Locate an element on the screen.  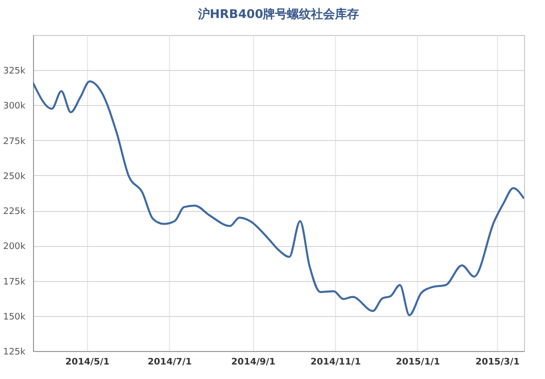
y-tick-label: 225k is located at coordinates (14, 212).